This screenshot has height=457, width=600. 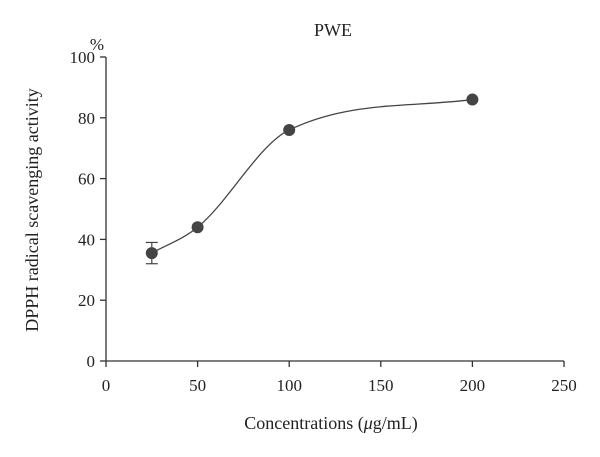 What do you see at coordinates (381, 385) in the screenshot?
I see `x-tick-label: 150` at bounding box center [381, 385].